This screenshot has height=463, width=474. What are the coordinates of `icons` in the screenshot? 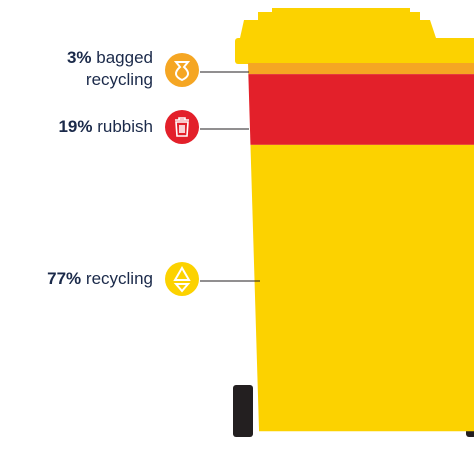 It's located at (182, 174).